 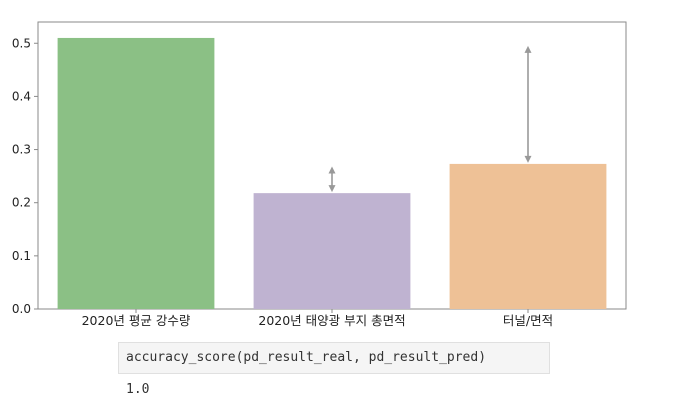 I want to click on x-tick-label: 터널/면적, so click(x=528, y=320).